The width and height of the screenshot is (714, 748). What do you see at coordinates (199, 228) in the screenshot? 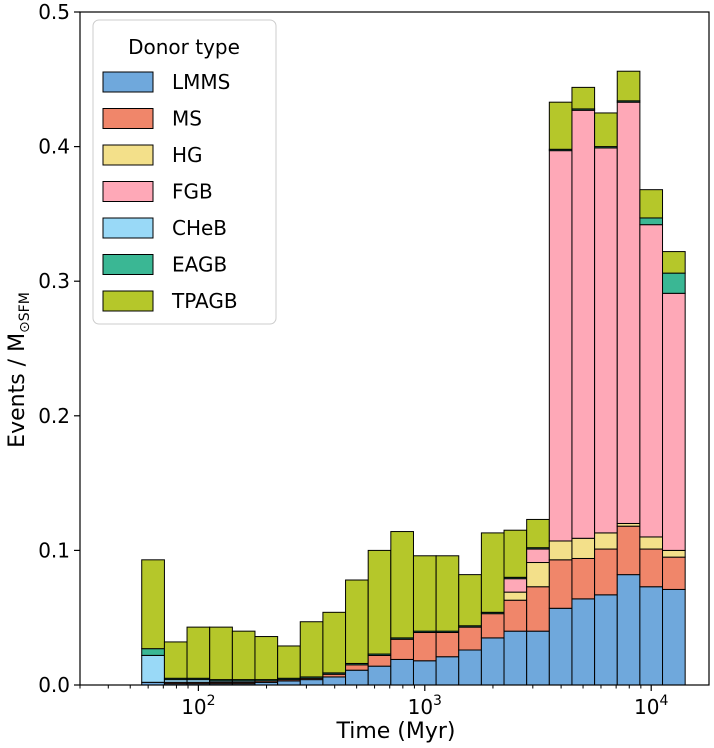
I see `legend-label-cheb: CHeB` at bounding box center [199, 228].